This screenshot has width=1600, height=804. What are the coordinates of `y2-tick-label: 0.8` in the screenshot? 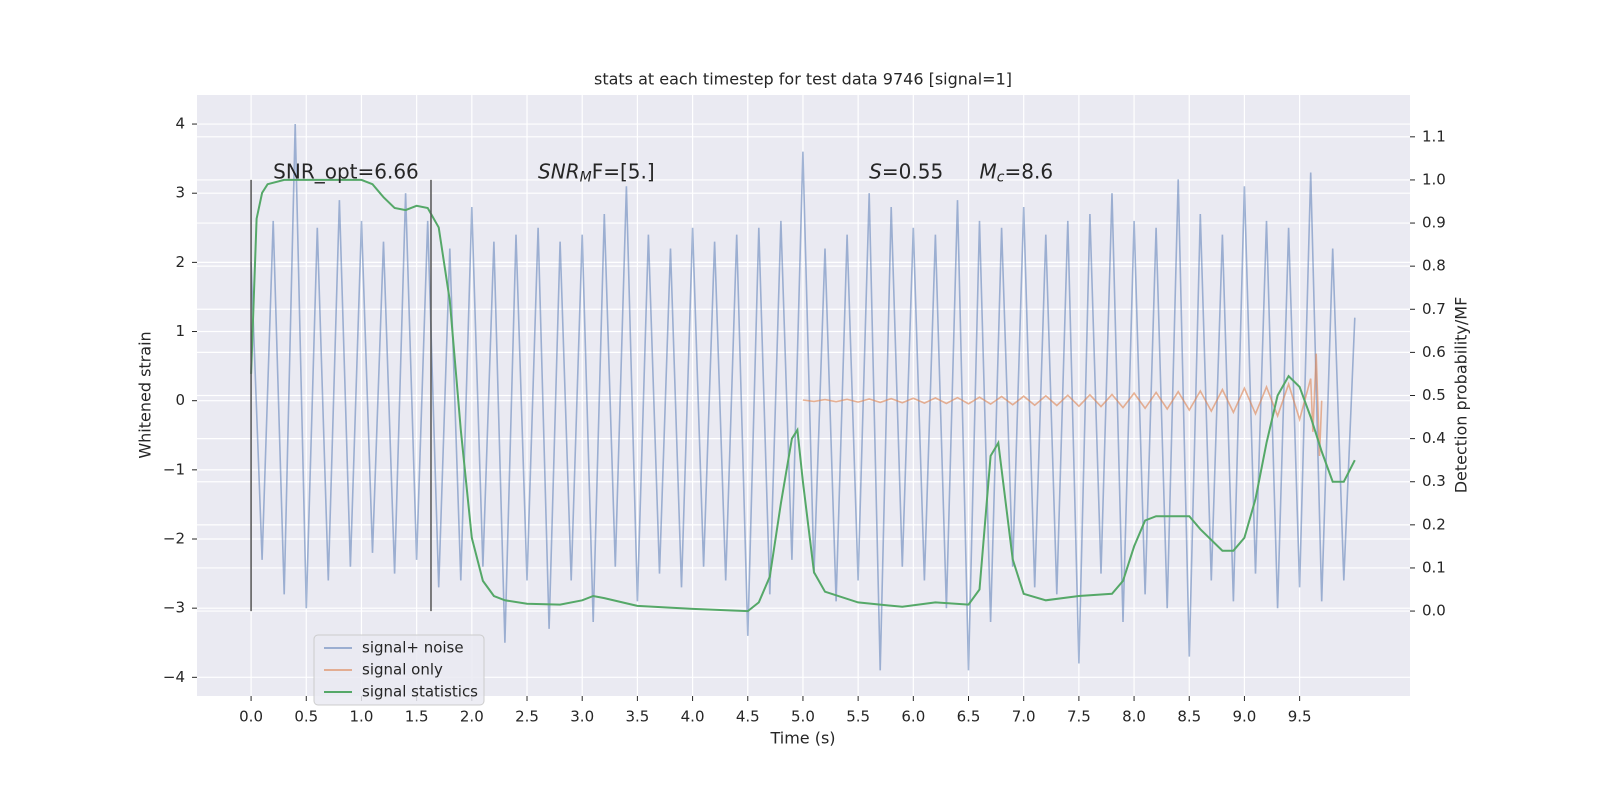 It's located at (1434, 266).